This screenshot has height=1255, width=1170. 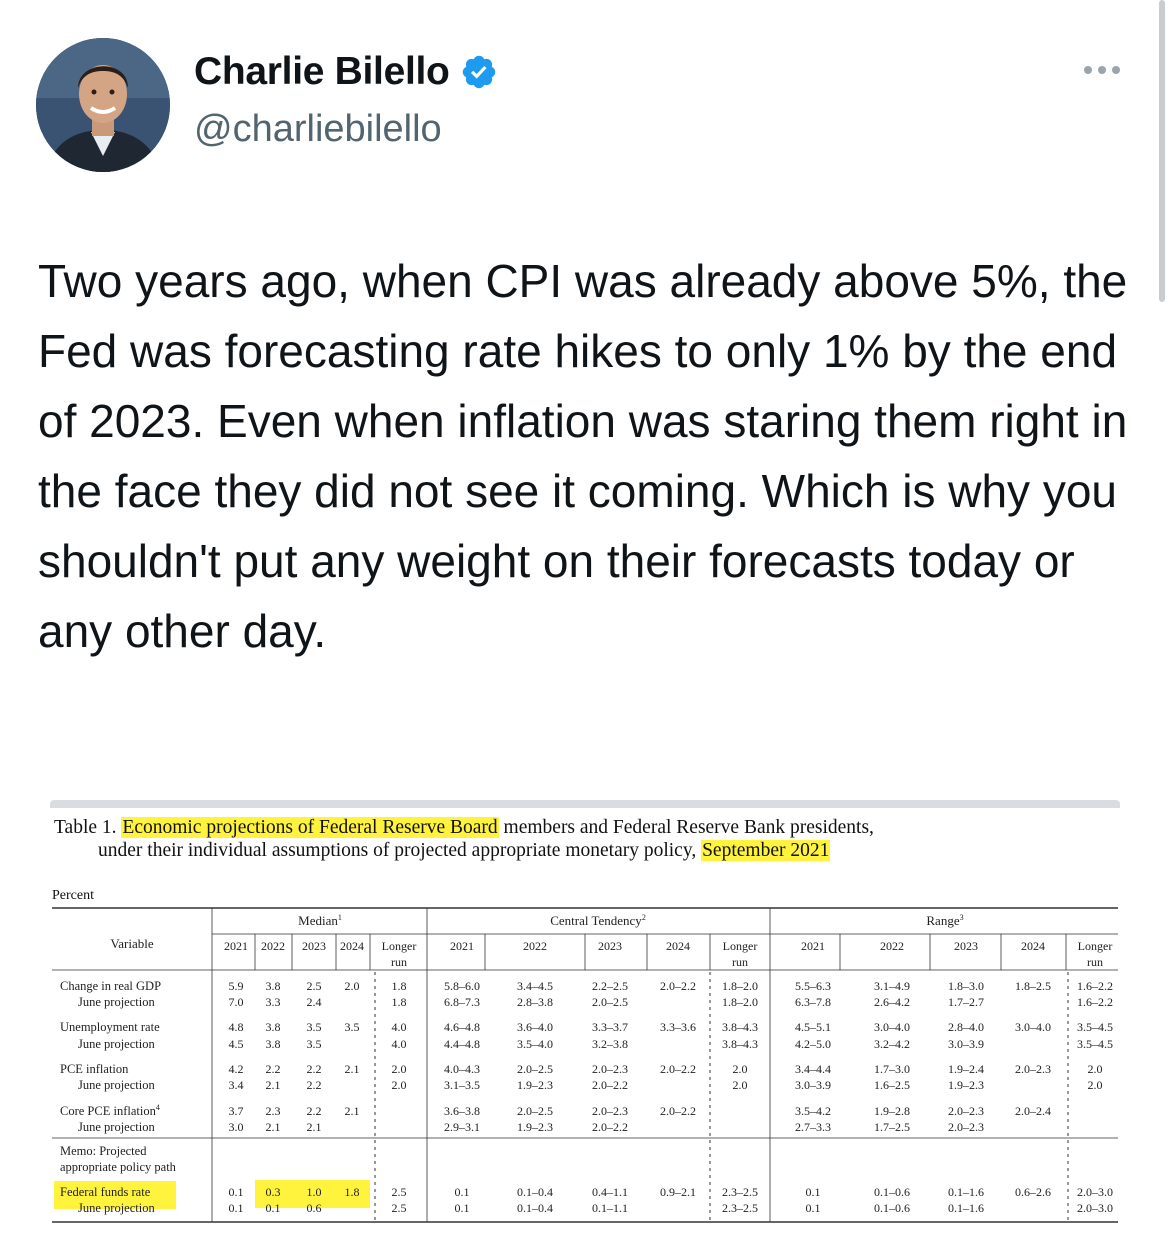 I want to click on cell-0-range-4: 1.6–2.2, so click(x=1095, y=986).